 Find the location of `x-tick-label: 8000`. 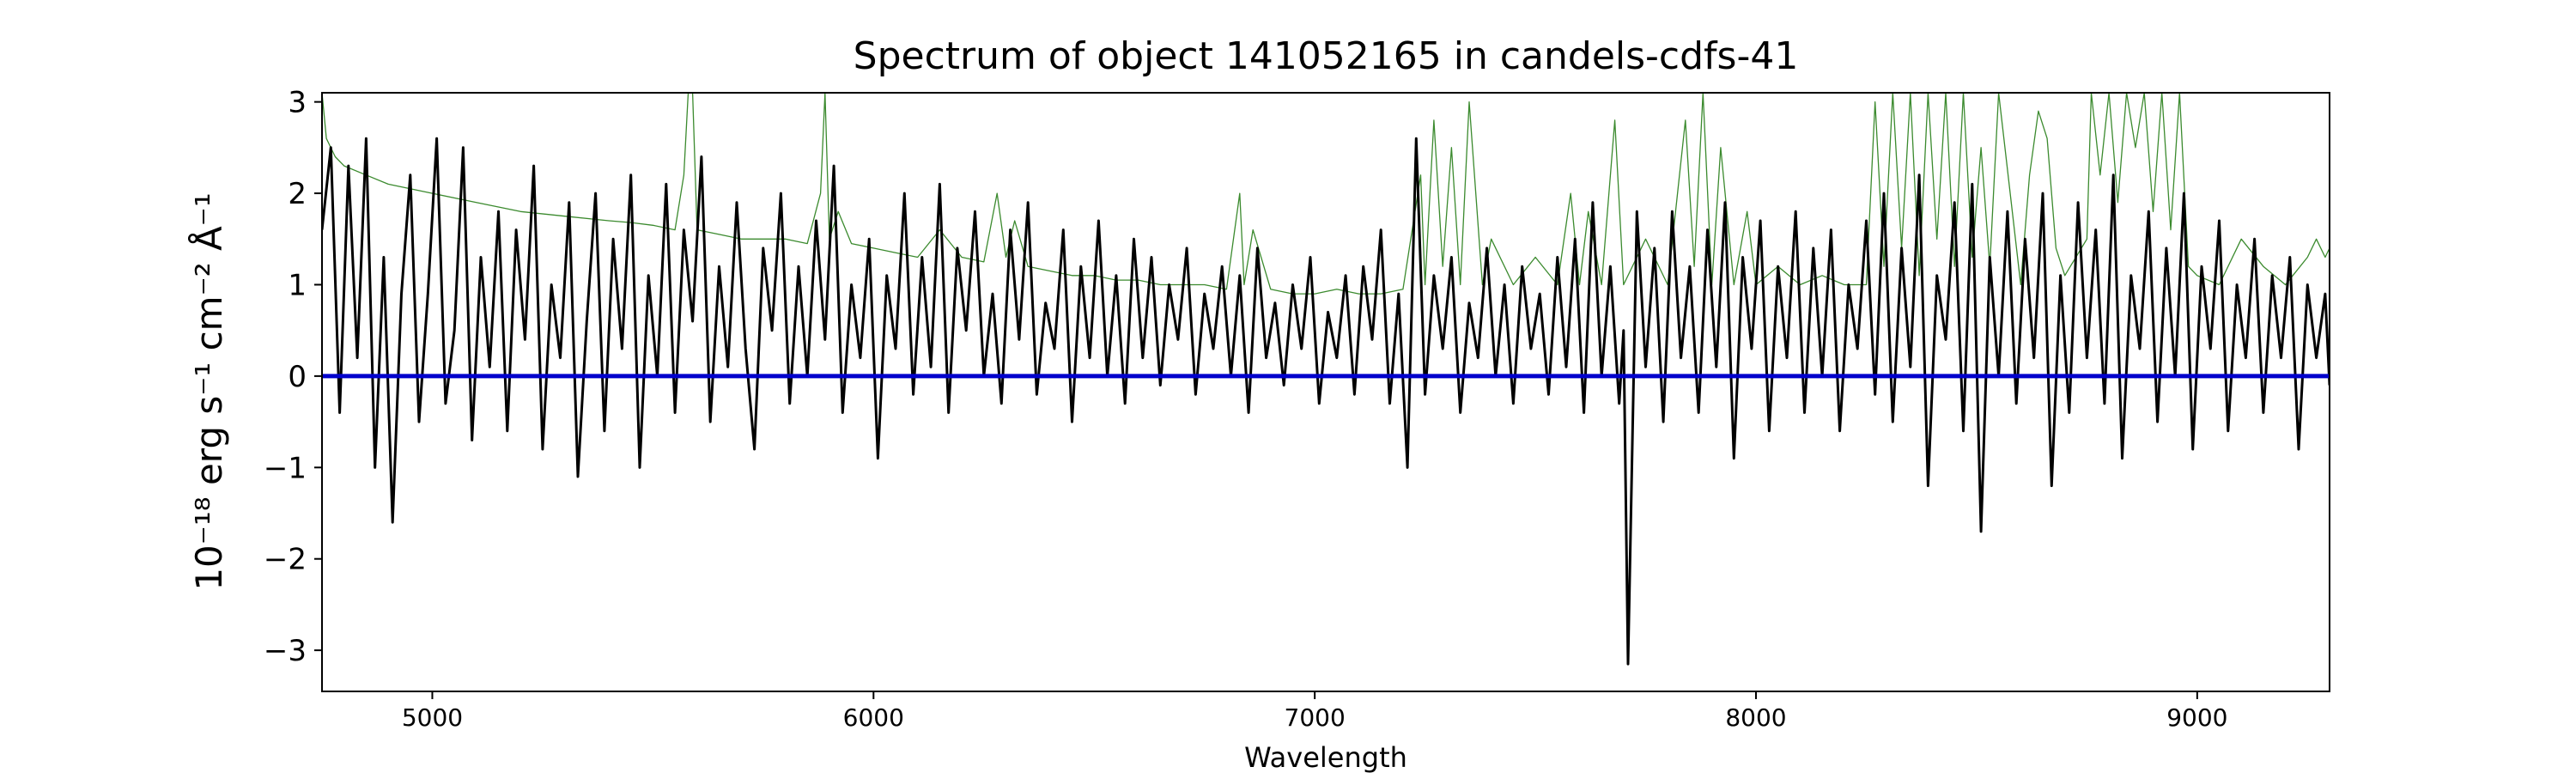

x-tick-label: 8000 is located at coordinates (1755, 717).